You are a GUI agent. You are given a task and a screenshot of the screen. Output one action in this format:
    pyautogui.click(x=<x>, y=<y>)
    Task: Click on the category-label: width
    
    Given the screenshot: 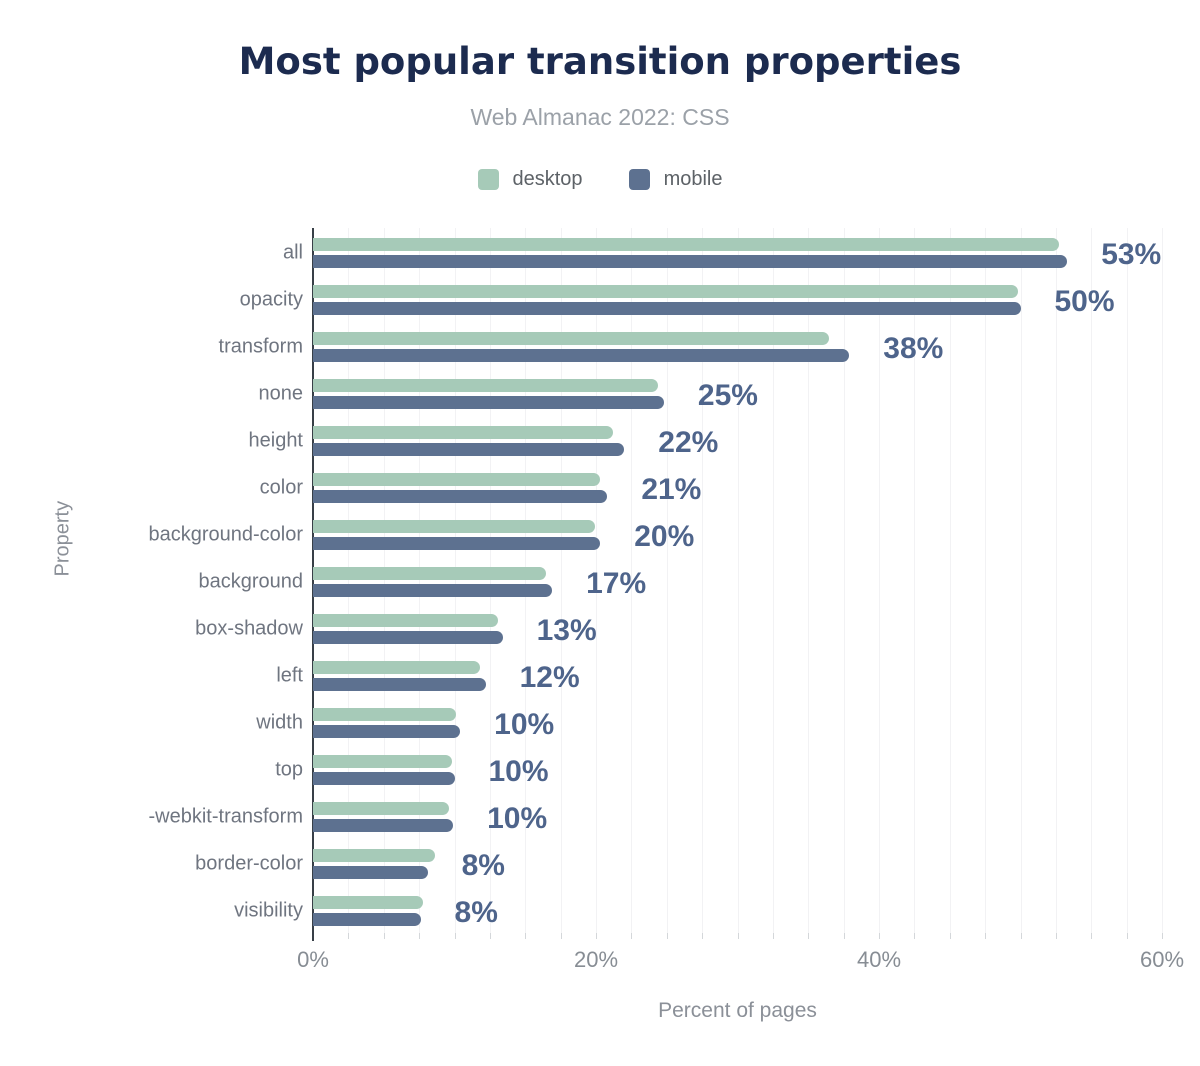 What is the action you would take?
    pyautogui.click(x=279, y=722)
    